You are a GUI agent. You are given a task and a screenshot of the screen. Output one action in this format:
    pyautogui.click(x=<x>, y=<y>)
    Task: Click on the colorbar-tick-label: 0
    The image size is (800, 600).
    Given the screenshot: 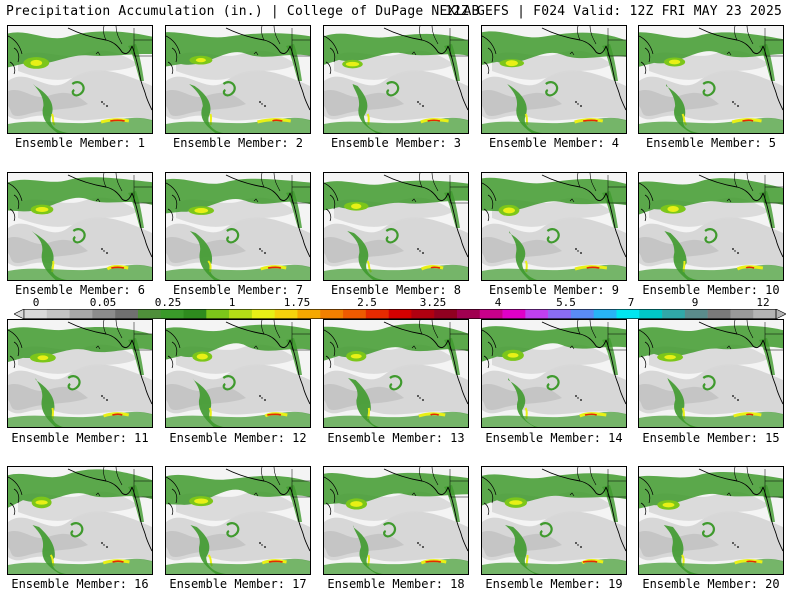 What is the action you would take?
    pyautogui.click(x=36, y=302)
    